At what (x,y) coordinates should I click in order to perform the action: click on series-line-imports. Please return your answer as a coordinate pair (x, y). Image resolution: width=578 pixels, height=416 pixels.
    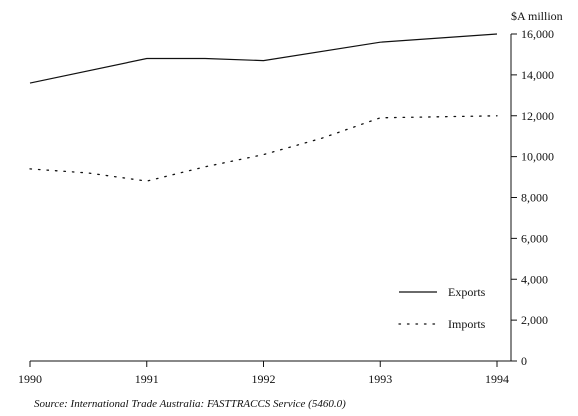
    Looking at the image, I should click on (263, 148).